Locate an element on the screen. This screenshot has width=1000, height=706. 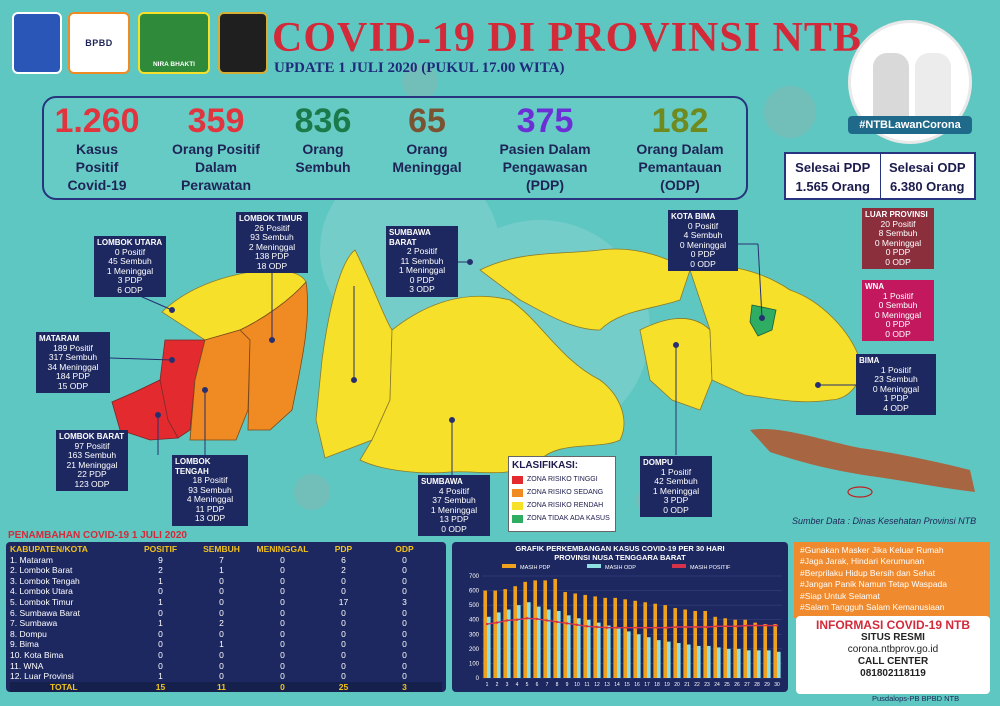
message-item: #Salam Tangguh Salam Kemanusiaan is located at coordinates (872, 607).